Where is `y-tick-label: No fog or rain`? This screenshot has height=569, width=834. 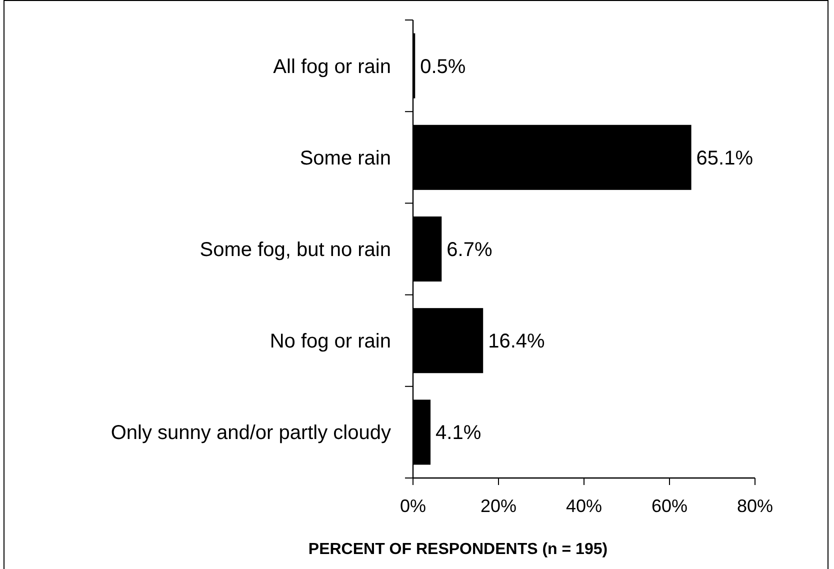 y-tick-label: No fog or rain is located at coordinates (330, 341).